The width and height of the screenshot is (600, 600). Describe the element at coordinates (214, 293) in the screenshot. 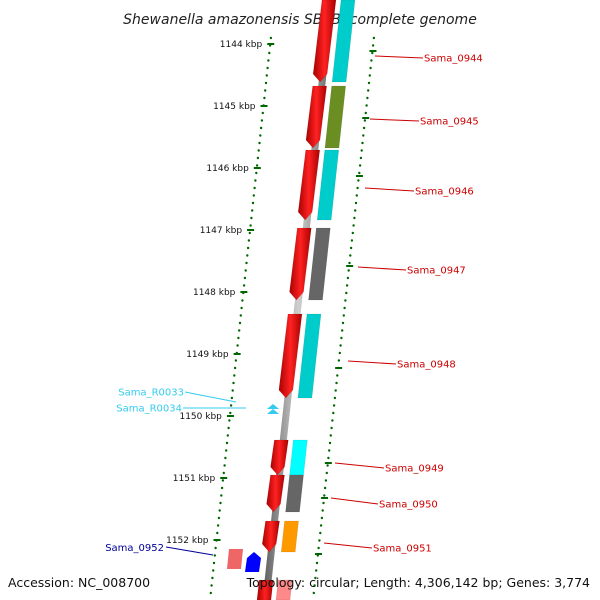

I see `ruler-tick-label: 1148 kbp` at that location.